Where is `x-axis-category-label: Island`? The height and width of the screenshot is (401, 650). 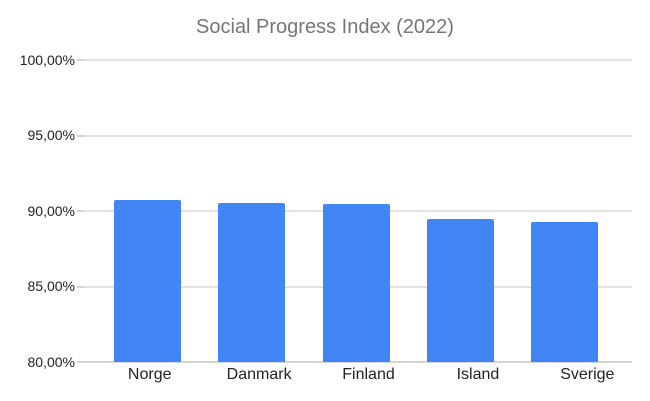 x-axis-category-label: Island is located at coordinates (478, 374).